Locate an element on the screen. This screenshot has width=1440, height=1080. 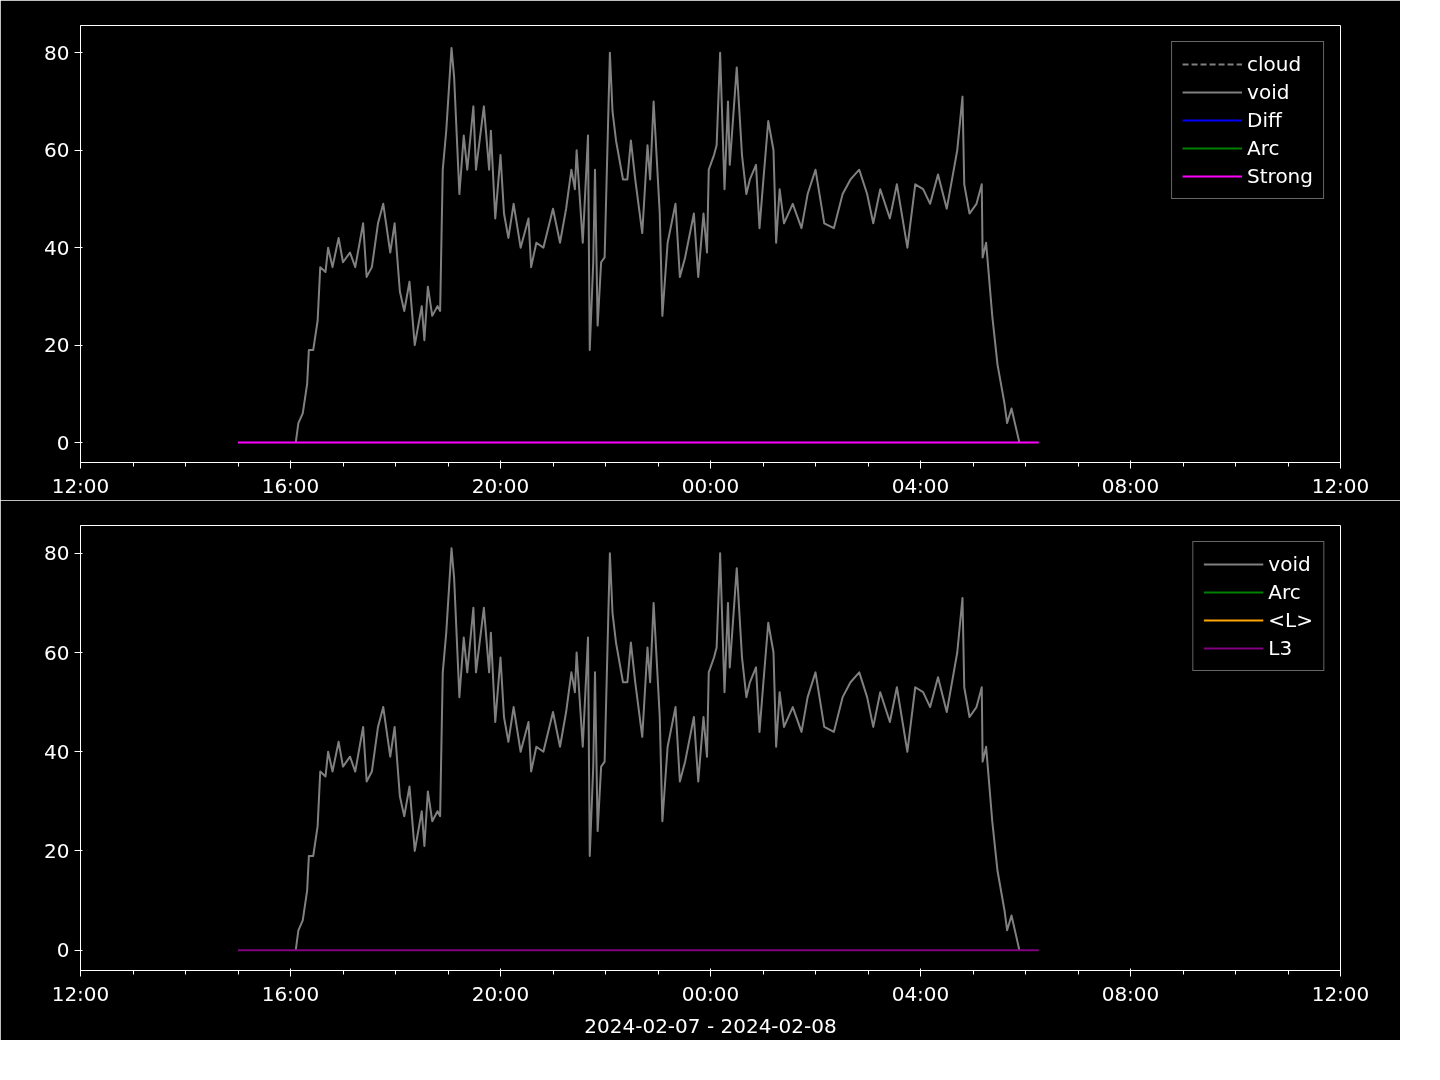
legend-label: Strong is located at coordinates (1280, 176).